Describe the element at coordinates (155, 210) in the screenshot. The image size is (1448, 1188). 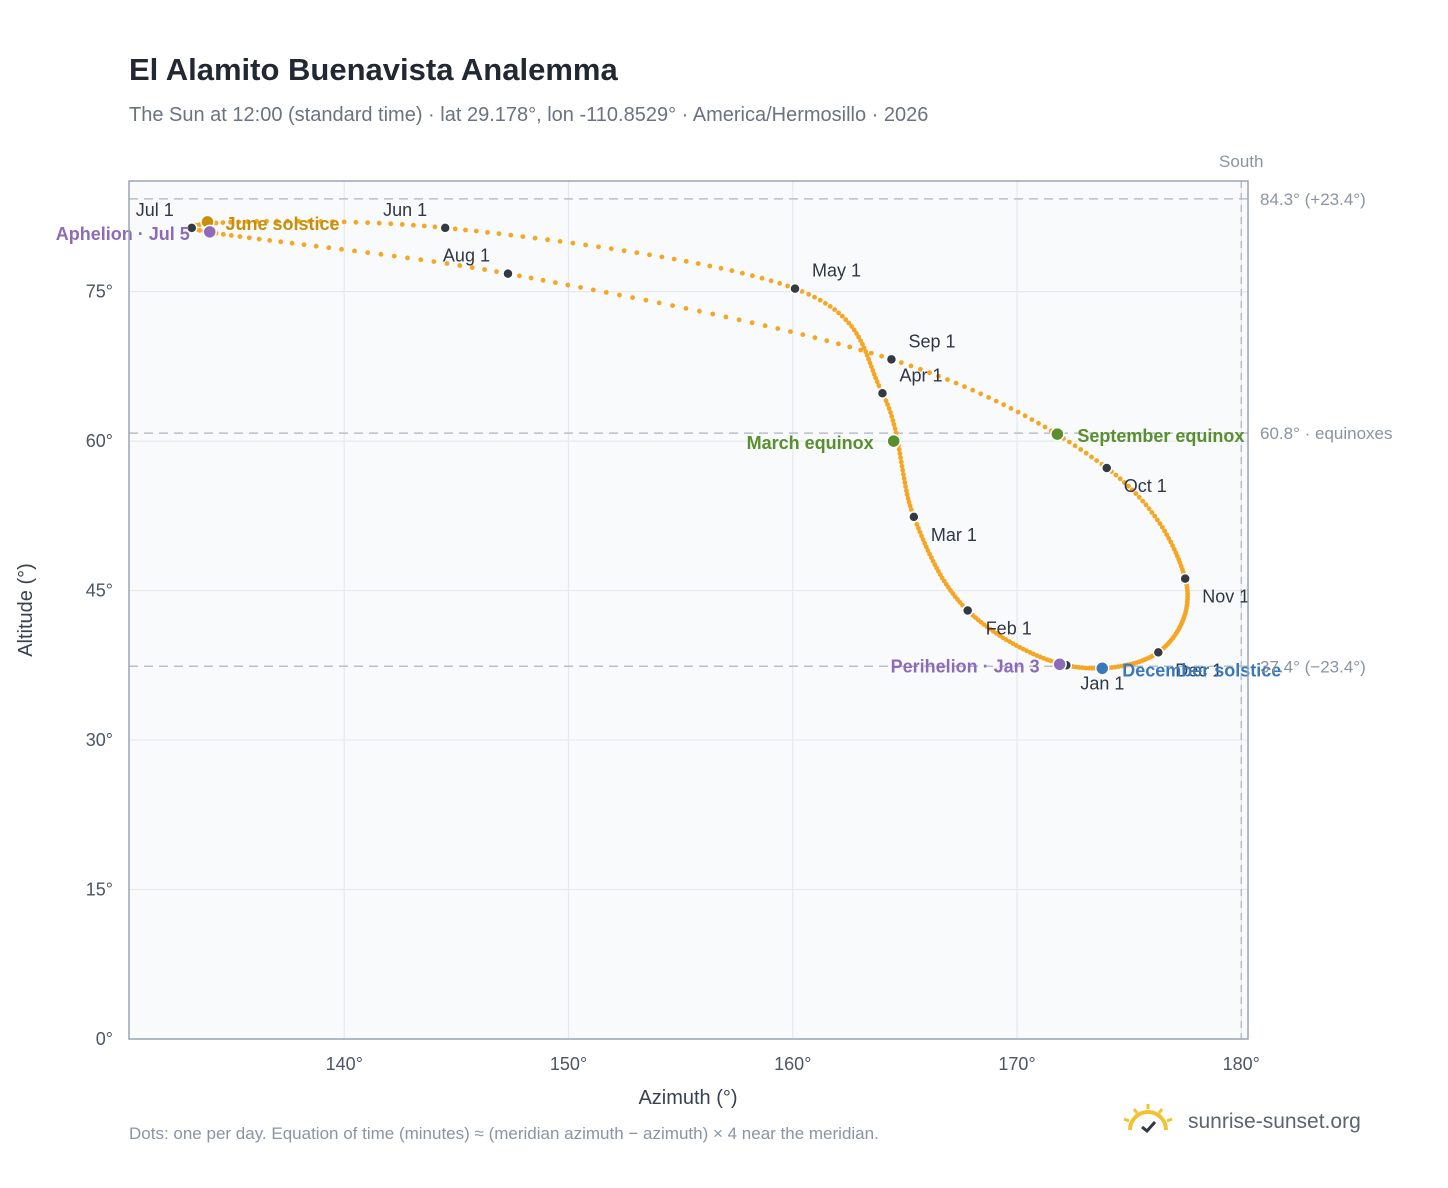
I see `month-label: Jul 1` at that location.